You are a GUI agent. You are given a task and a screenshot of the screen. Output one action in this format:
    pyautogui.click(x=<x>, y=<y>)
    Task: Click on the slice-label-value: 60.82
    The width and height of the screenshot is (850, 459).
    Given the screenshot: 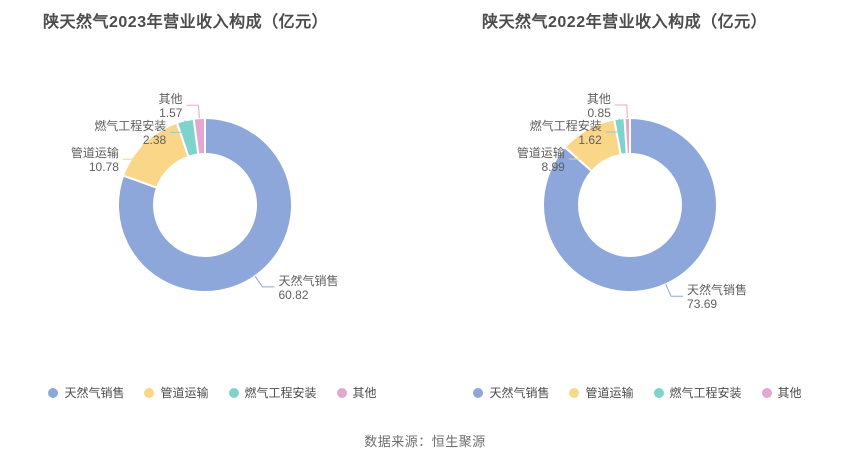 What is the action you would take?
    pyautogui.click(x=293, y=295)
    